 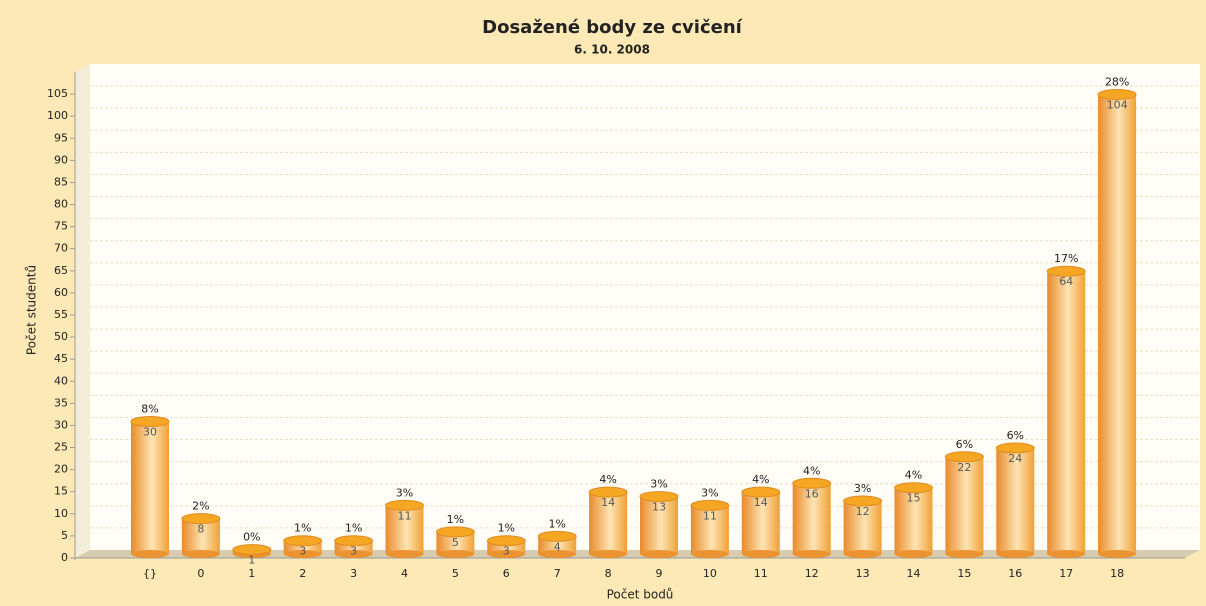 I want to click on x-tick-label: 16, so click(x=1015, y=573).